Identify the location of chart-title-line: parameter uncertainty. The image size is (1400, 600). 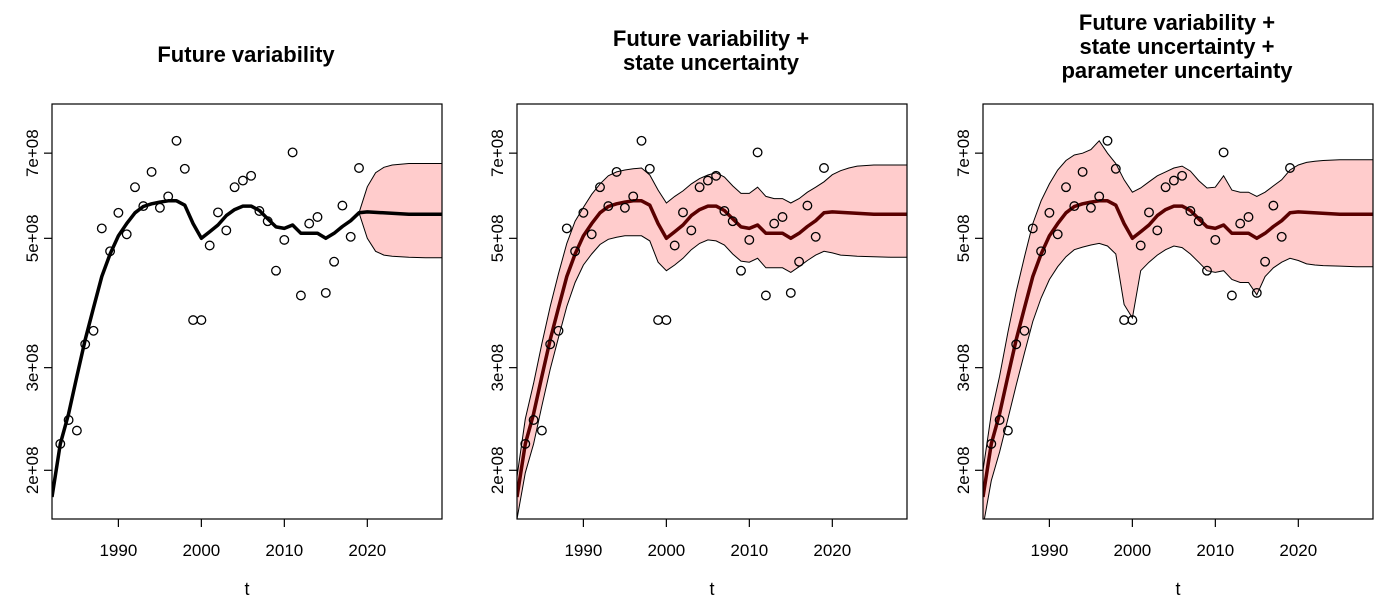
(1177, 70).